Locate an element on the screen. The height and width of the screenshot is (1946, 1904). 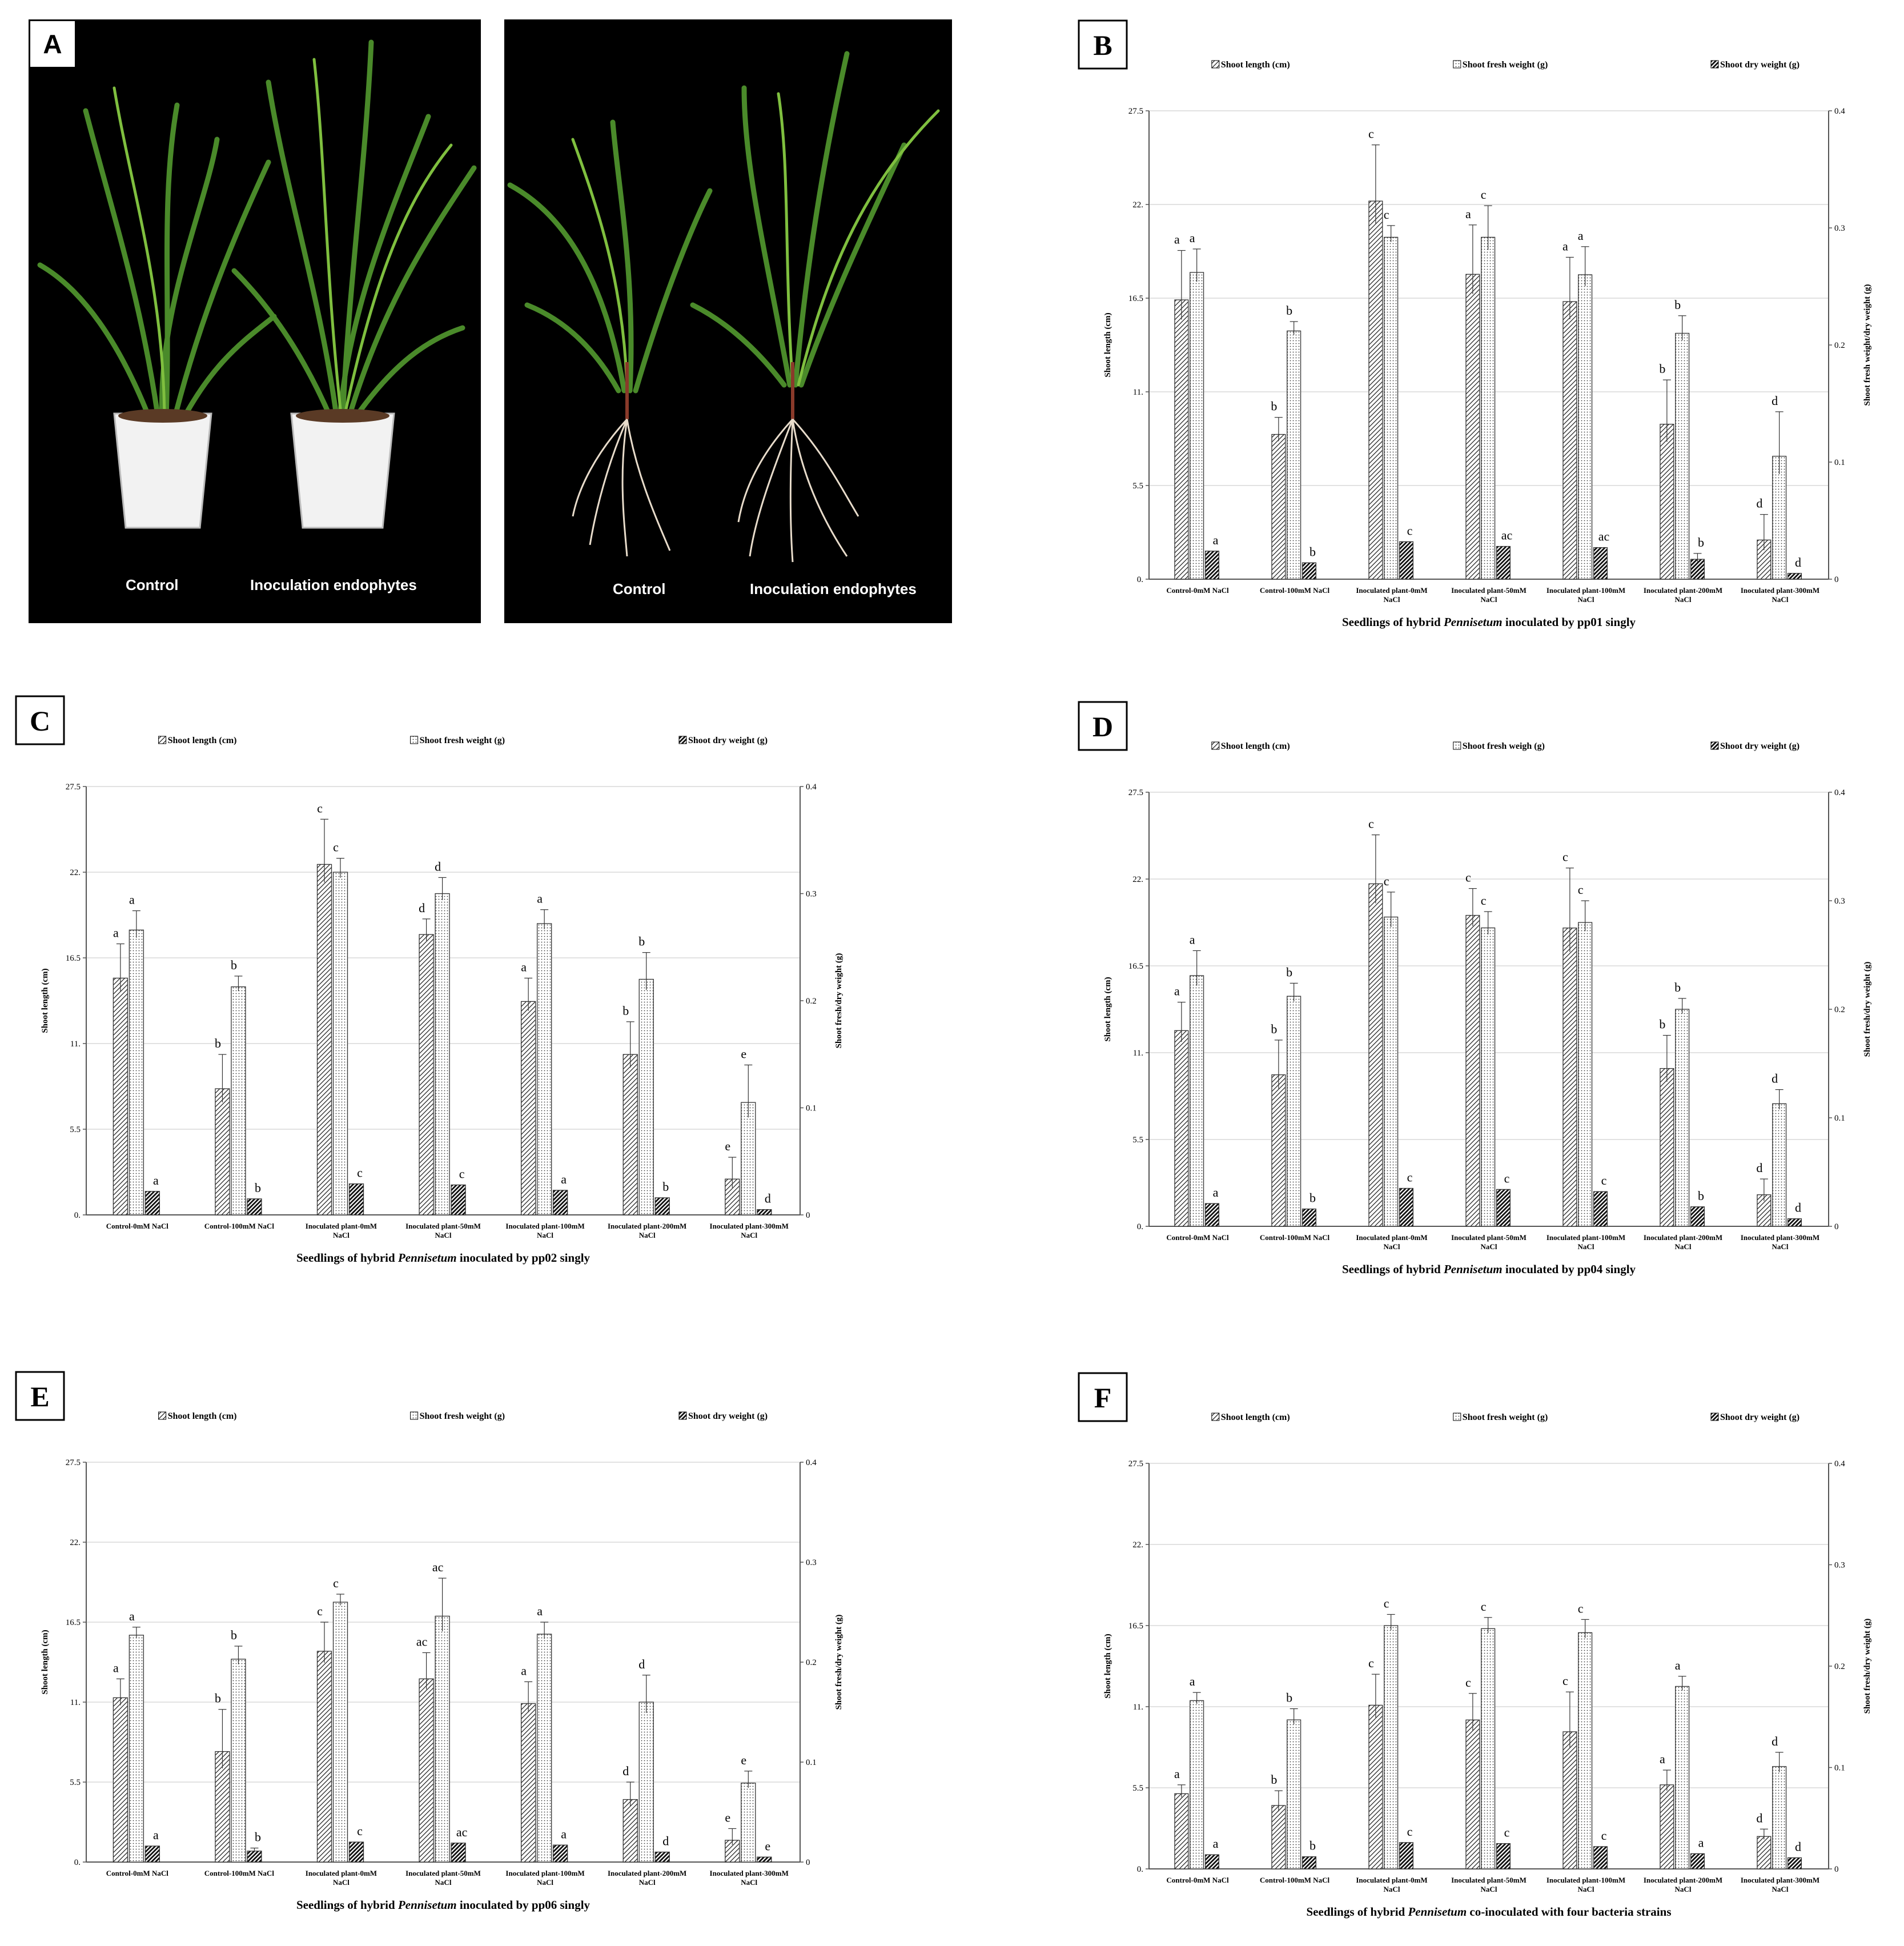
panel-letter-a: A is located at coordinates (53, 44).